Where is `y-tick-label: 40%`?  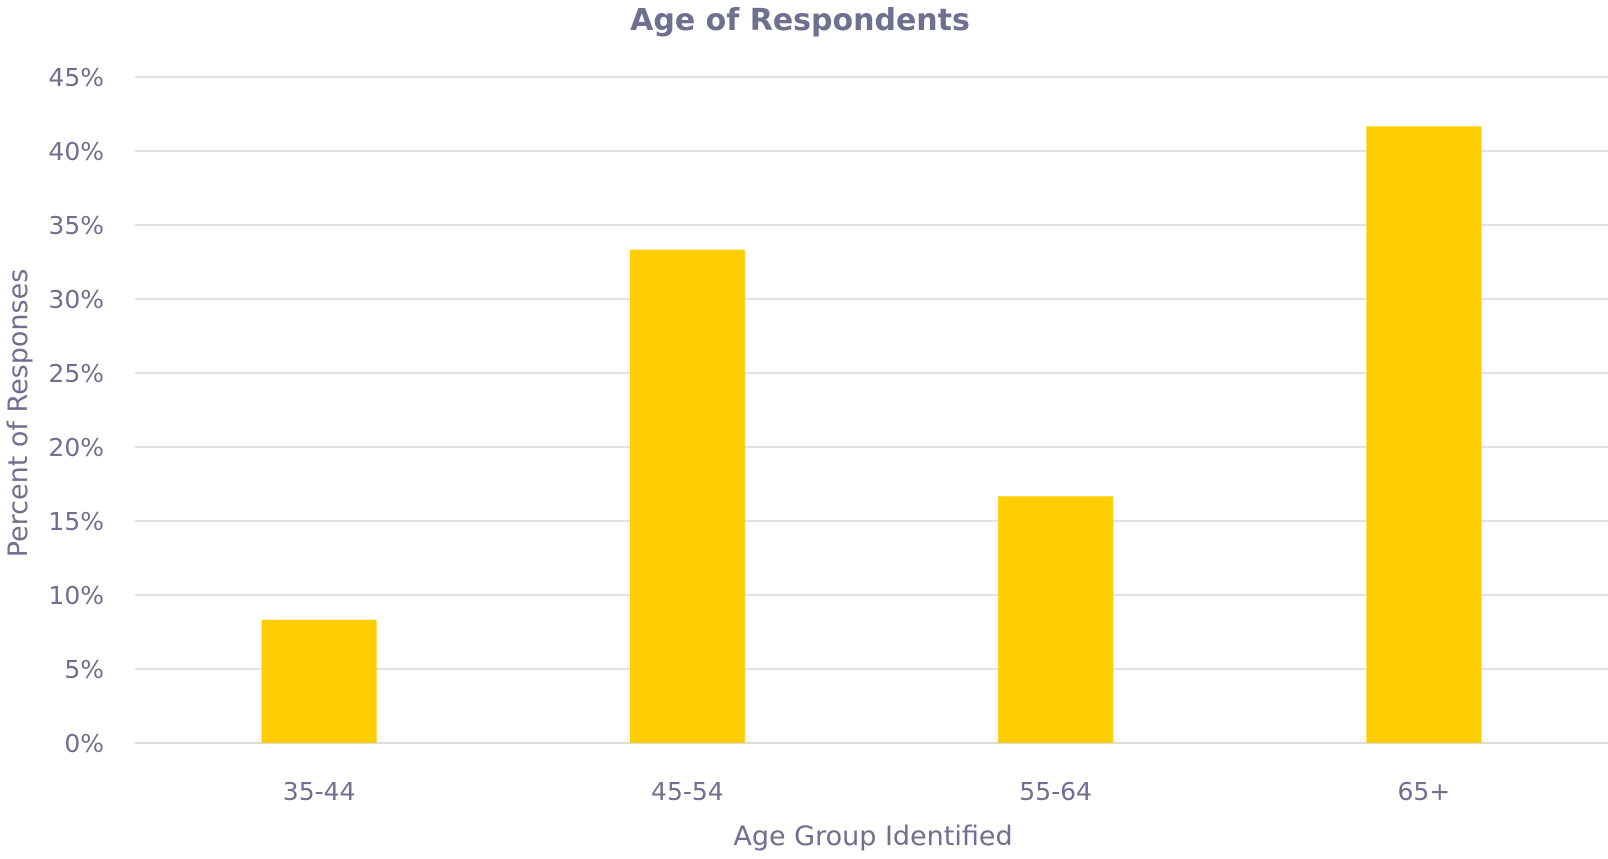
y-tick-label: 40% is located at coordinates (76, 151).